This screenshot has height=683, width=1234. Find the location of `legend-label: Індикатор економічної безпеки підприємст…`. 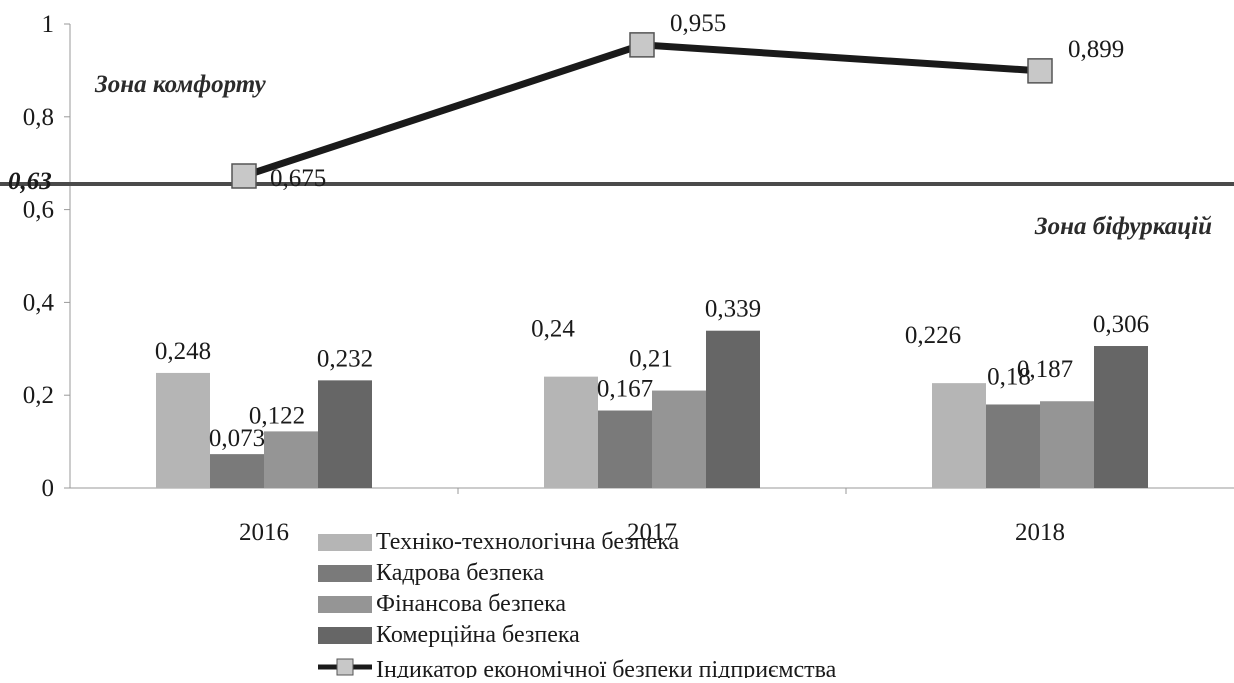

legend-label: Індикатор економічної безпеки підприємст… is located at coordinates (606, 667).